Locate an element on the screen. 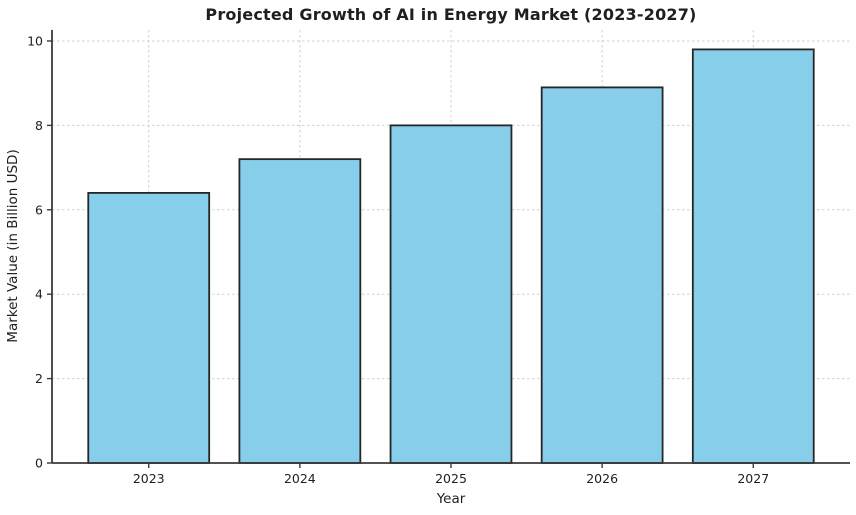 This screenshot has height=515, width=856. y-tick-label-10: 10 is located at coordinates (35, 40).